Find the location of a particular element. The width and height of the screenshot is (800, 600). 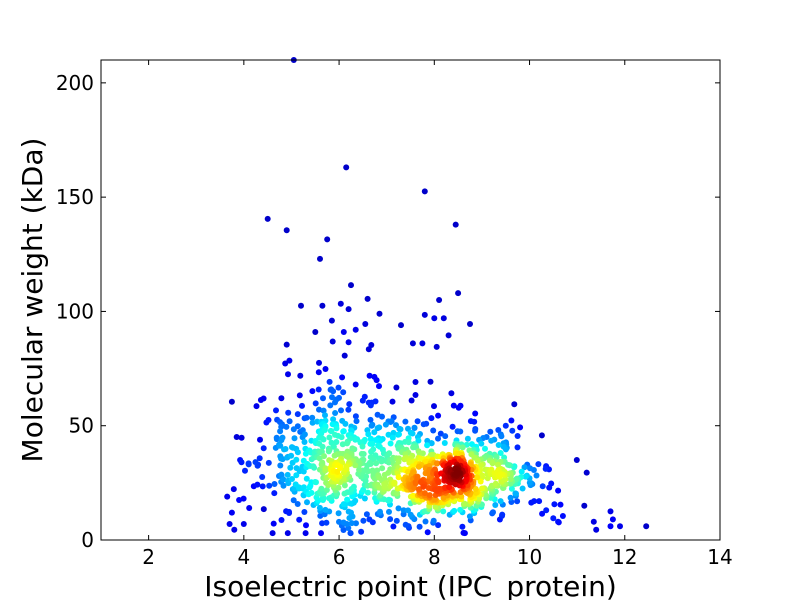

x-tick-label: 14 is located at coordinates (719, 557).